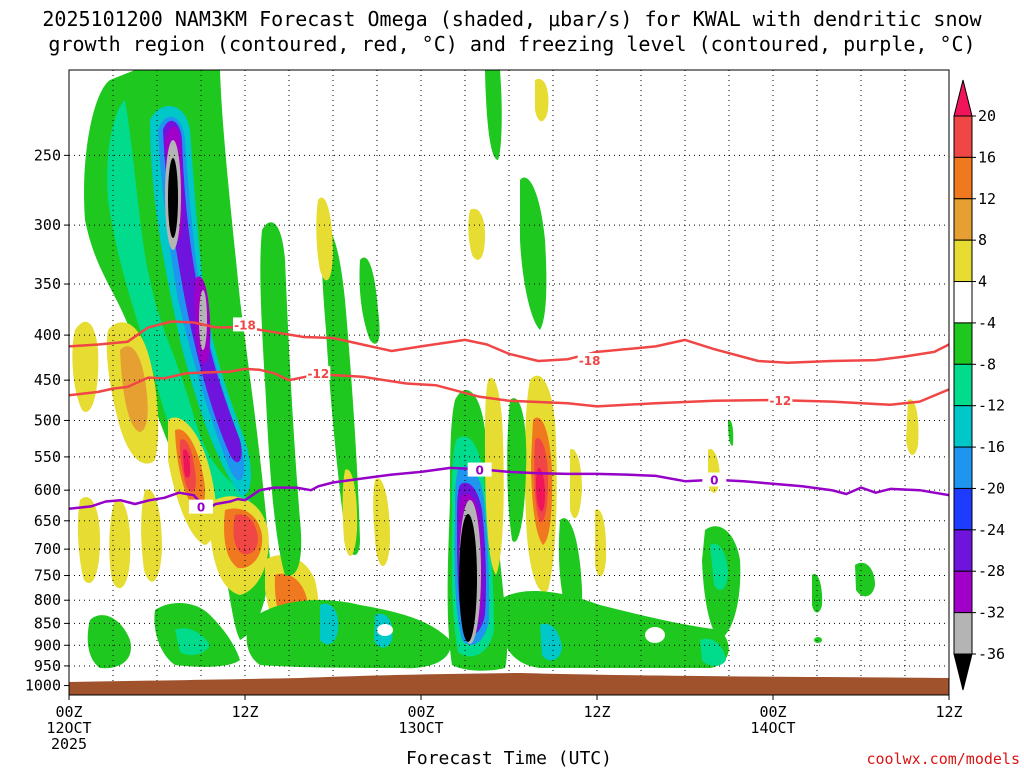 Image resolution: width=1024 pixels, height=768 pixels. What do you see at coordinates (369, 300) in the screenshot?
I see `shade-green-col-20z` at bounding box center [369, 300].